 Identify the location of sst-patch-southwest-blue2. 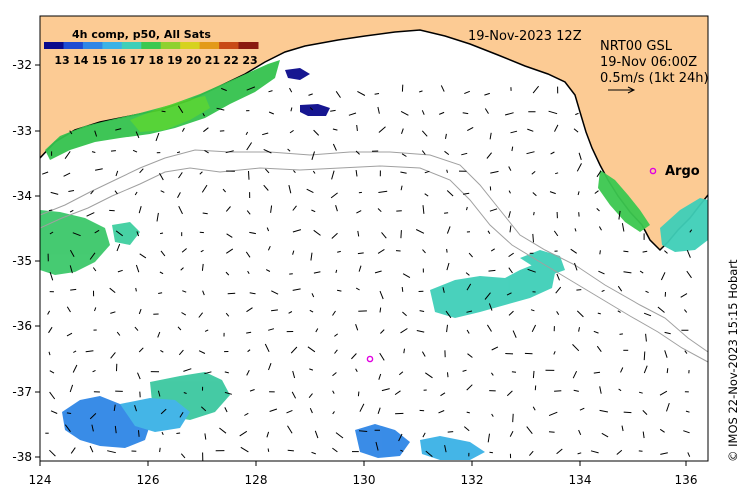
(155, 415).